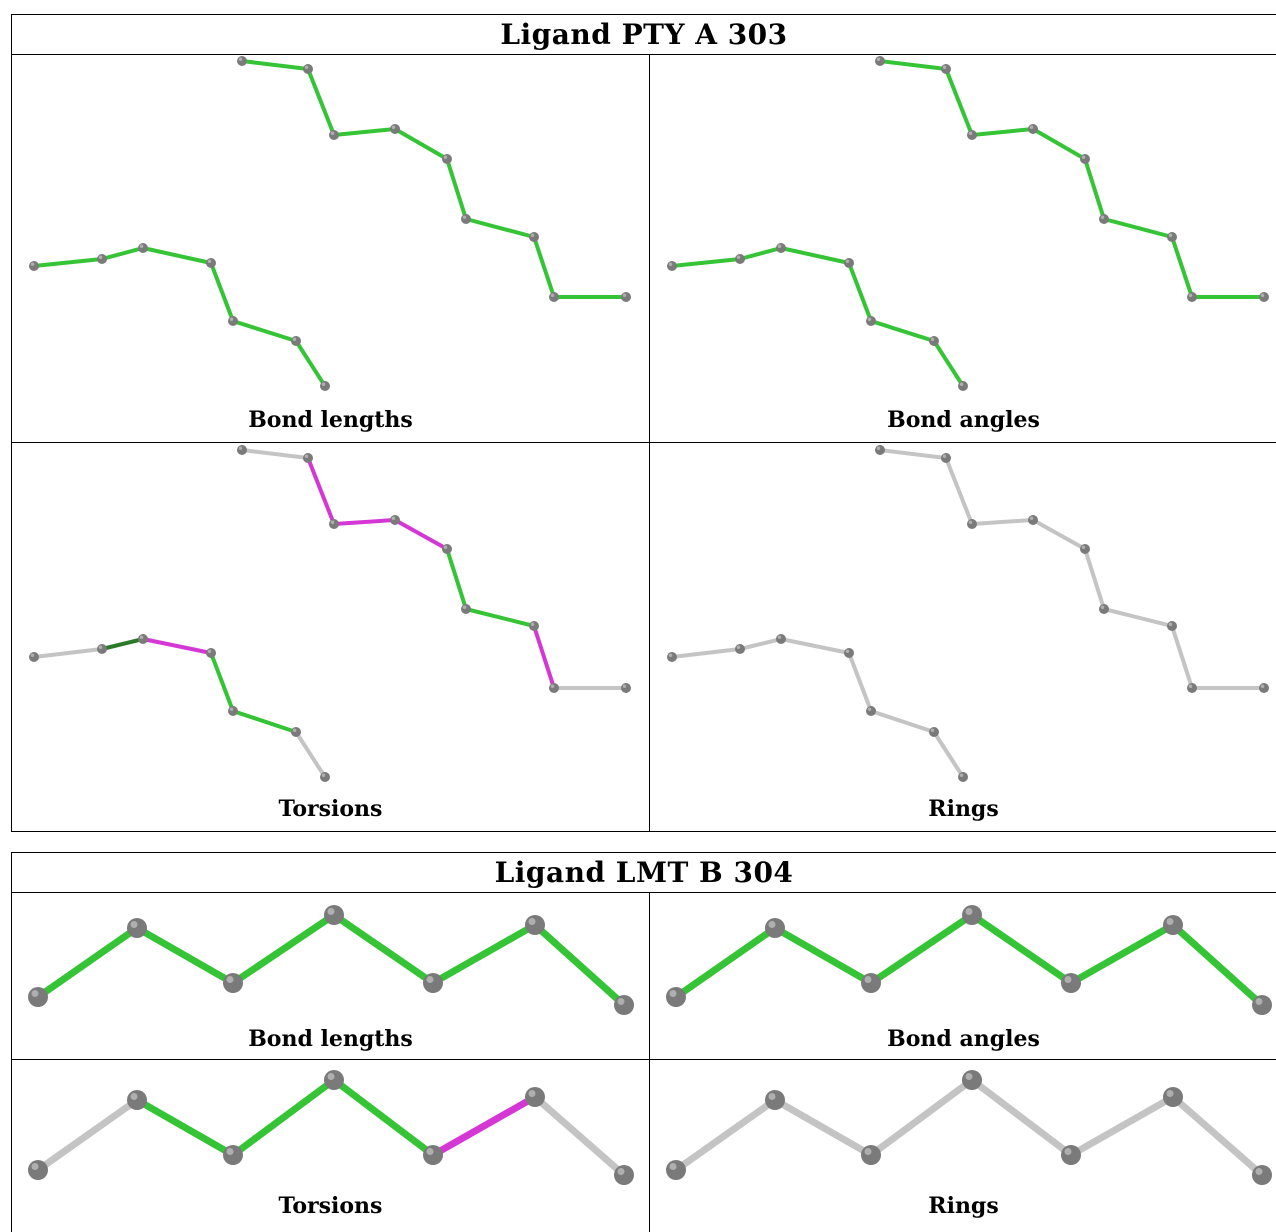  I want to click on lmt-panel-bond-angles: Bond angles, so click(963, 976).